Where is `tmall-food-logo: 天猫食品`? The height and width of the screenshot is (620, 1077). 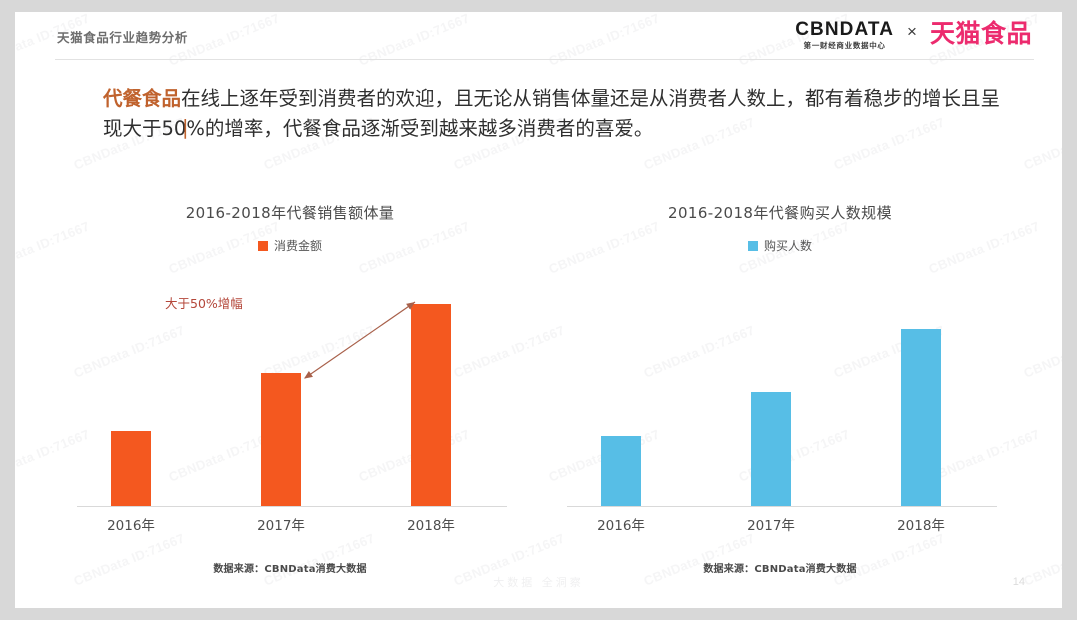
tmall-food-logo: 天猫食品 is located at coordinates (980, 34).